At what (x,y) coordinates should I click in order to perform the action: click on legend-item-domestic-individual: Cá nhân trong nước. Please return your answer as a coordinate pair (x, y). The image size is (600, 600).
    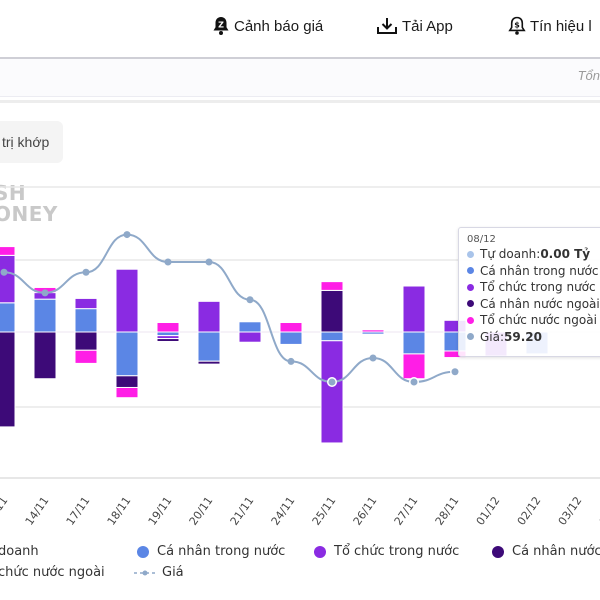
    Looking at the image, I should click on (211, 551).